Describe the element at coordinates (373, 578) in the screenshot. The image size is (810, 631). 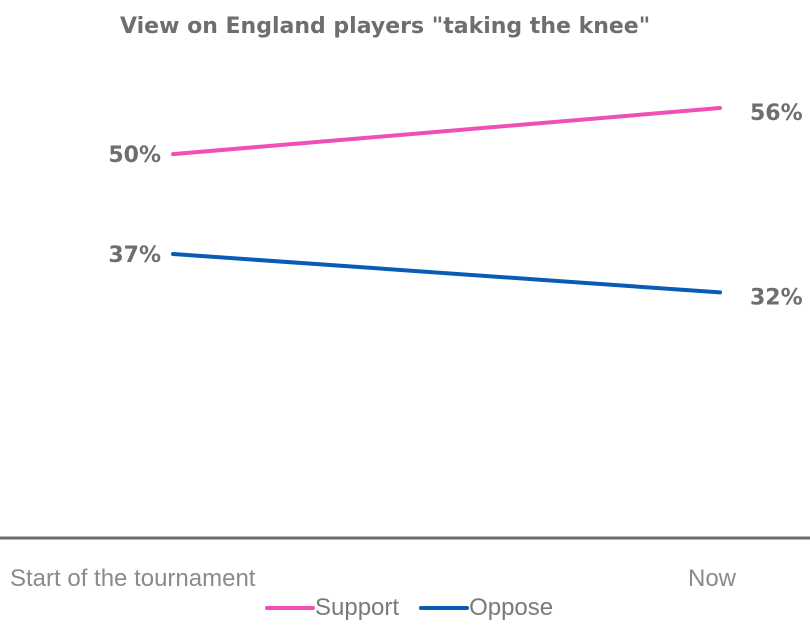
I see `x-tick-labels: Start of the tournament Now` at that location.